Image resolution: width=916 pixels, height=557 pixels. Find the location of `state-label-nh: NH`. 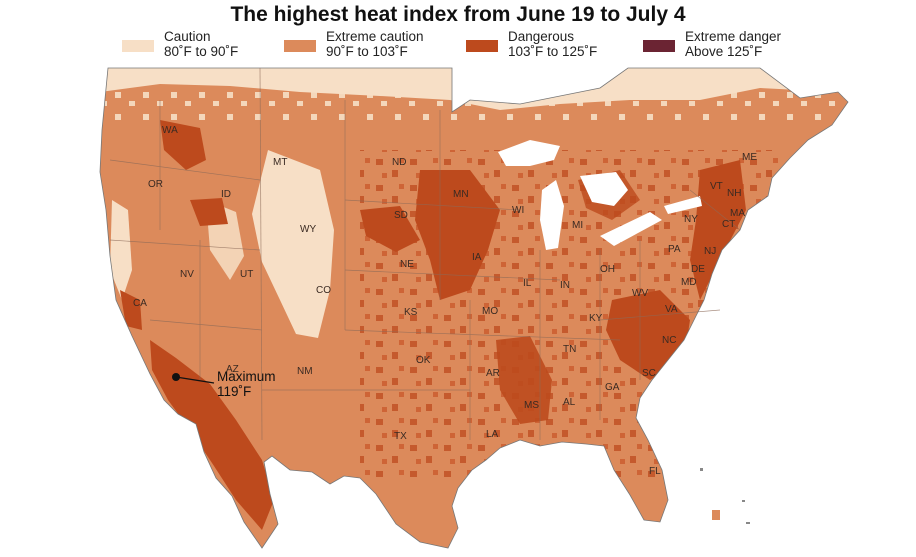

state-label-nh: NH is located at coordinates (734, 193).